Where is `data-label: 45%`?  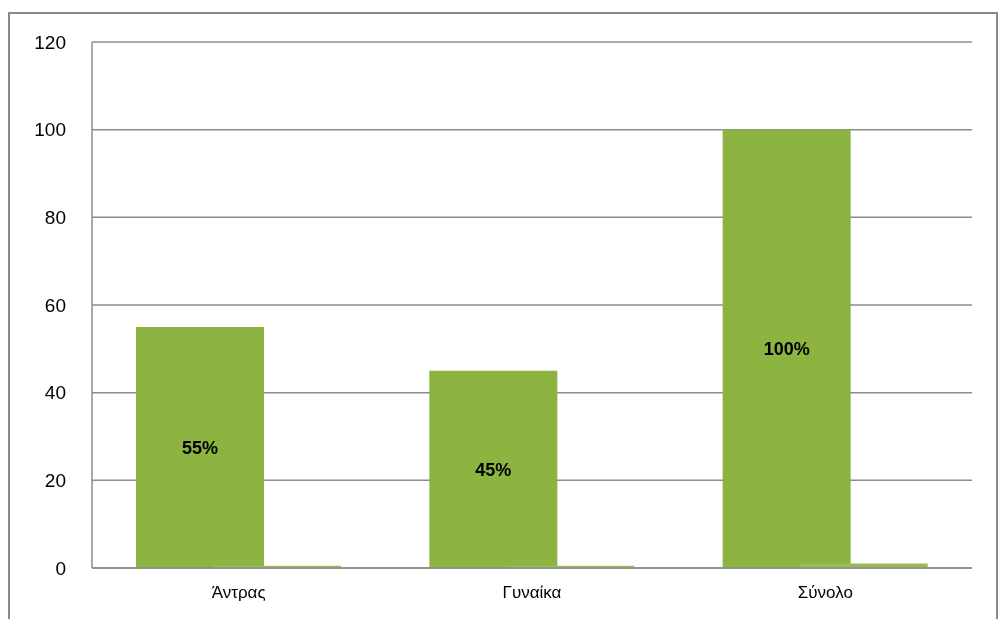
data-label: 45% is located at coordinates (493, 469).